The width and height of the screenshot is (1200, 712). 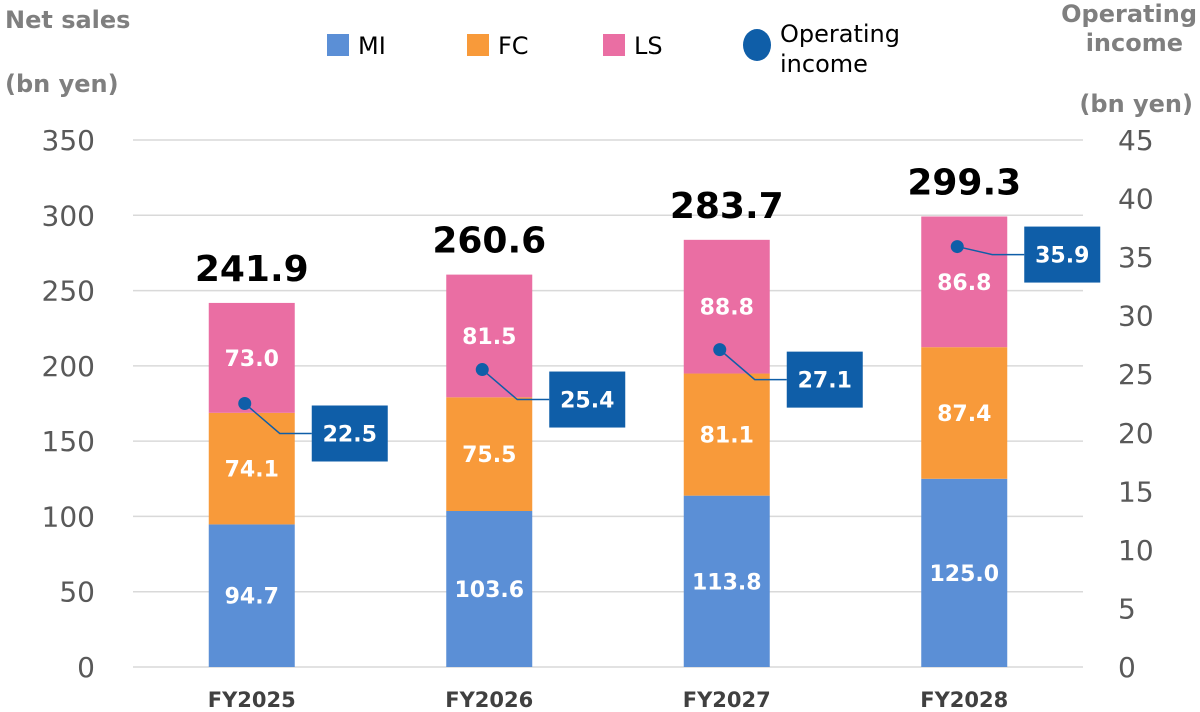 What do you see at coordinates (513, 46) in the screenshot?
I see `legend-label-fc: FC` at bounding box center [513, 46].